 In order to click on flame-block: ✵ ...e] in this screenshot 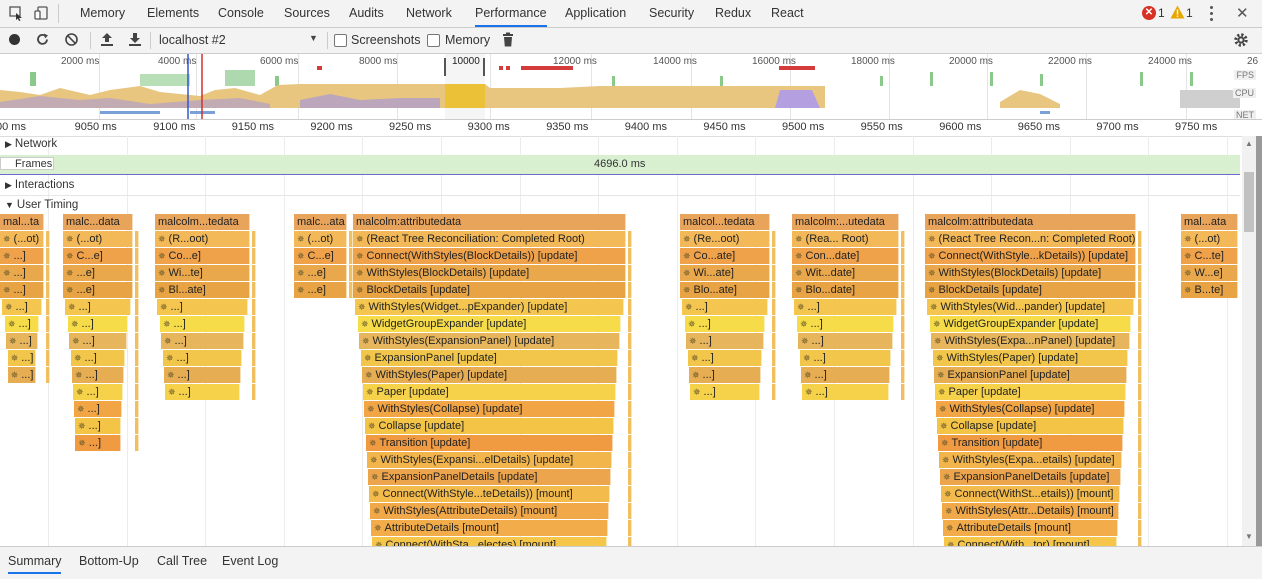, I will do `click(98, 290)`.